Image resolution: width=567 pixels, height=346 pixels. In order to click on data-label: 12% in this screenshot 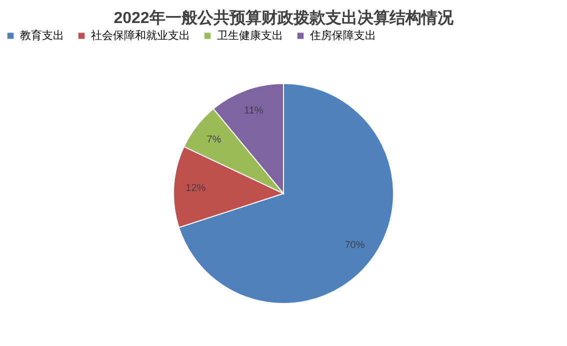, I will do `click(196, 188)`.